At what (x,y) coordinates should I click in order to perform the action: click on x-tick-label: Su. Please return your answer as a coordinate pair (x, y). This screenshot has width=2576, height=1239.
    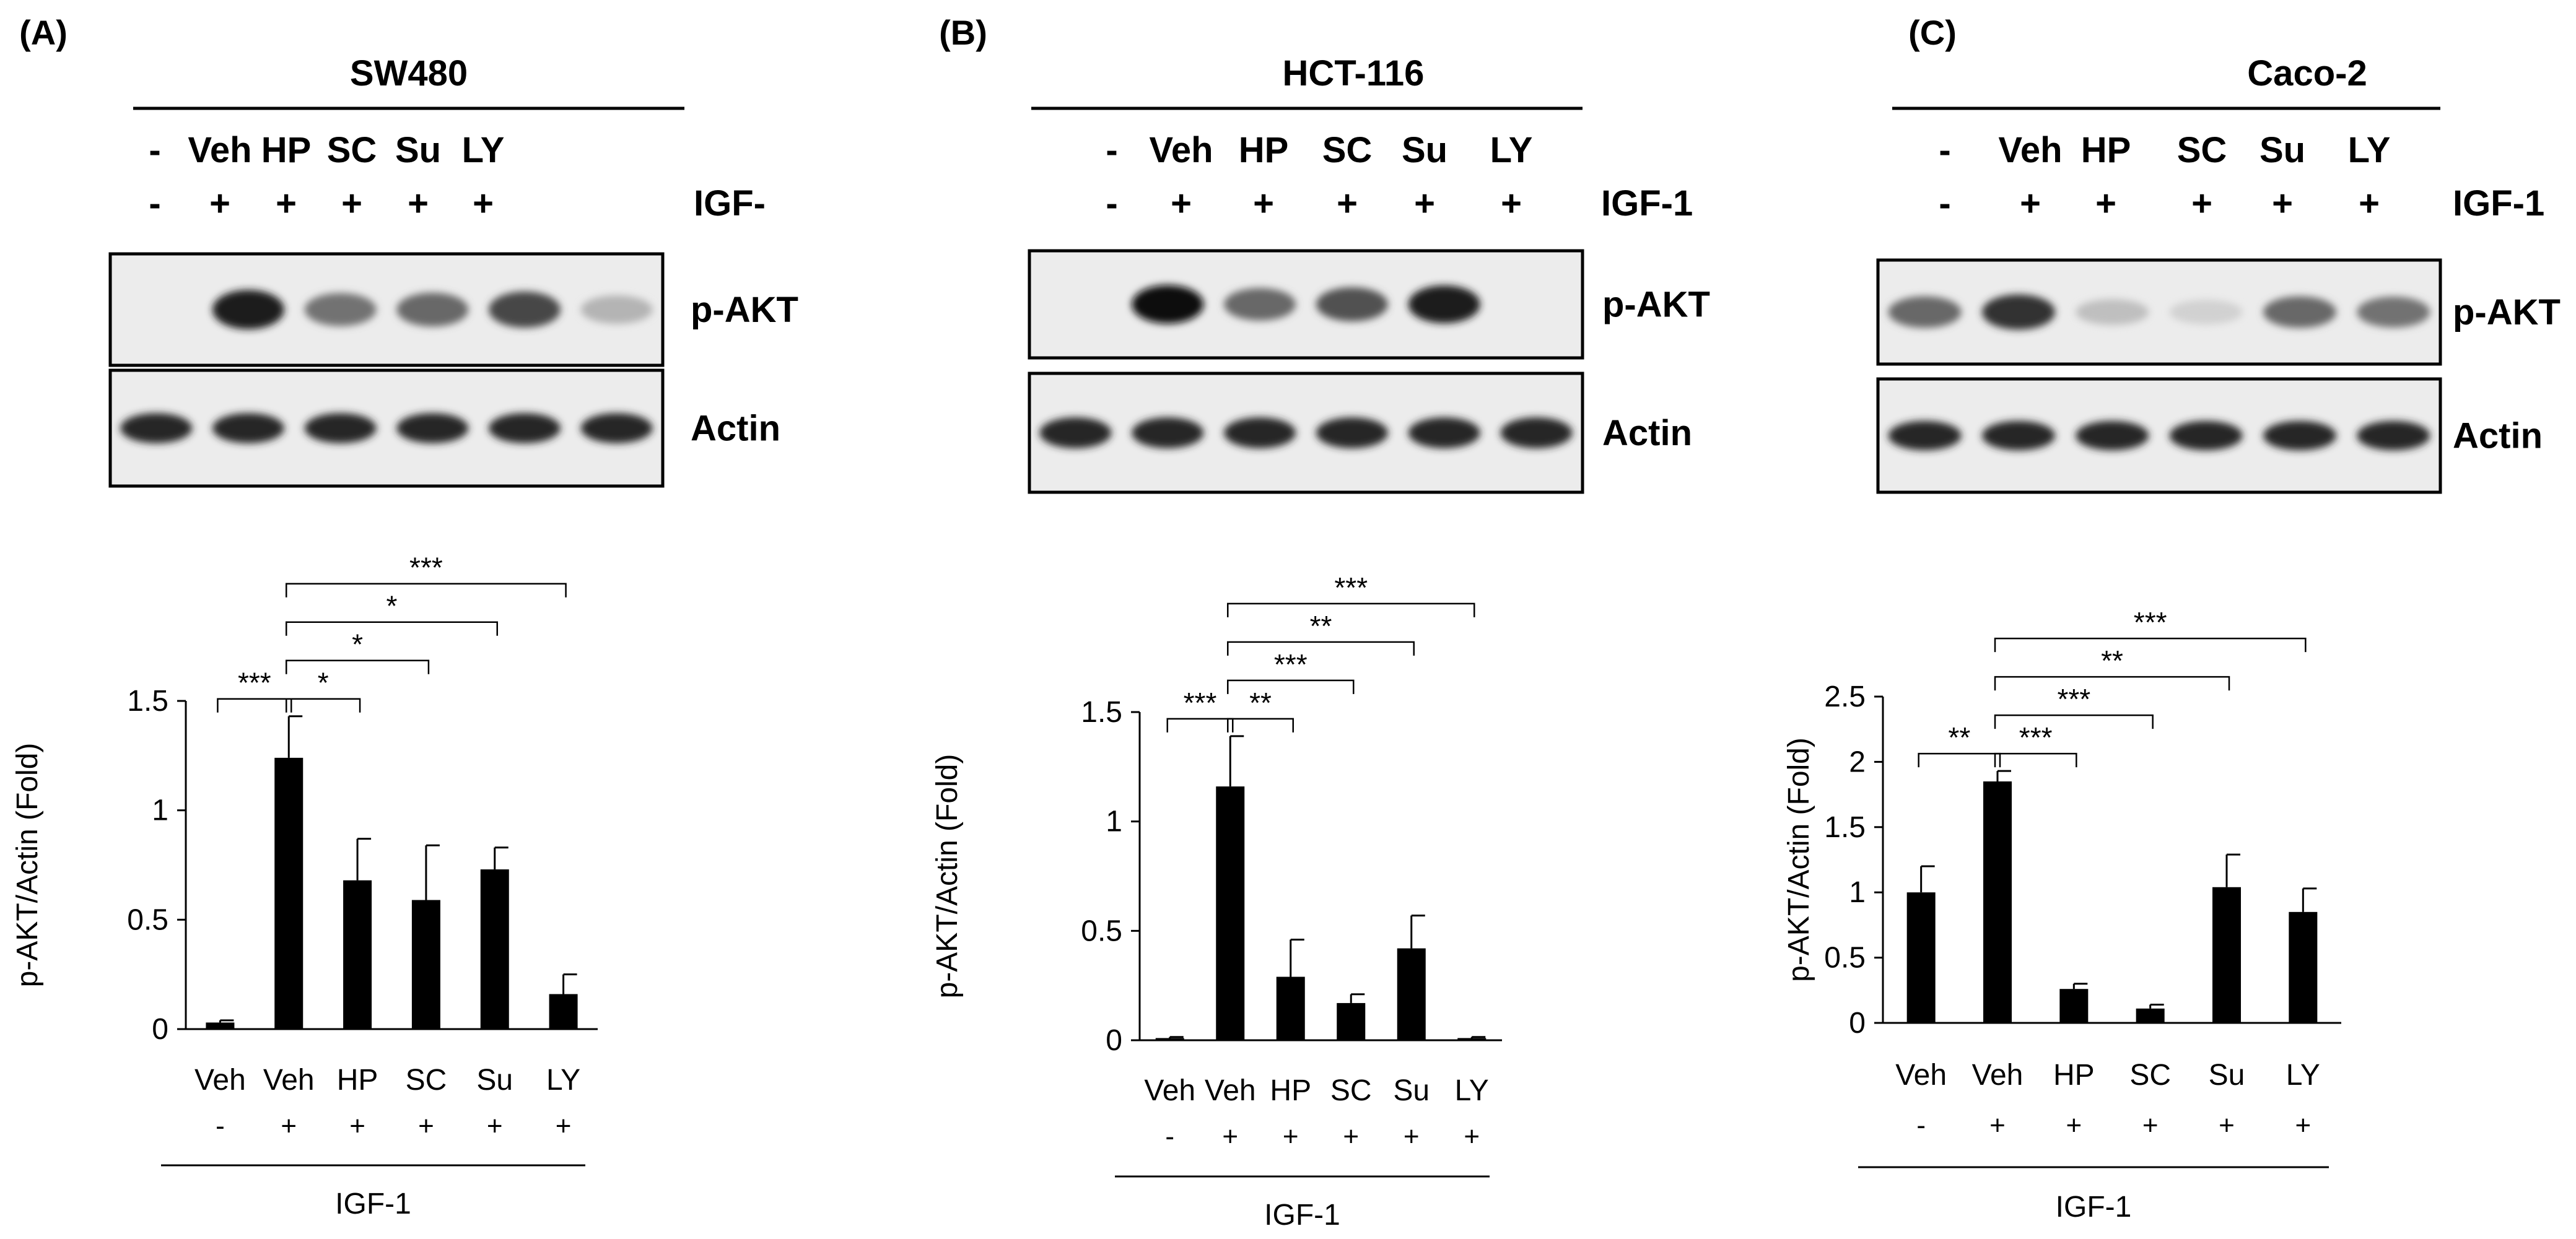
    Looking at the image, I should click on (494, 1080).